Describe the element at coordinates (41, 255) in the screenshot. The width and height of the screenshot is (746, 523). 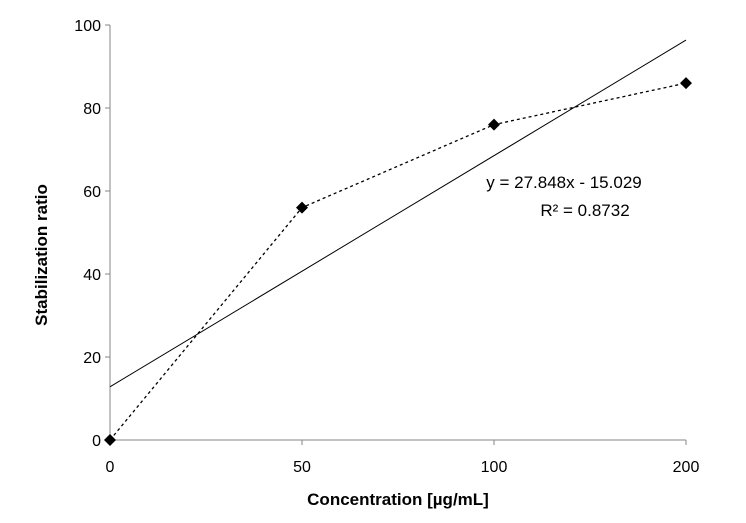
I see `y-axis-title: Stabilization ratio` at that location.